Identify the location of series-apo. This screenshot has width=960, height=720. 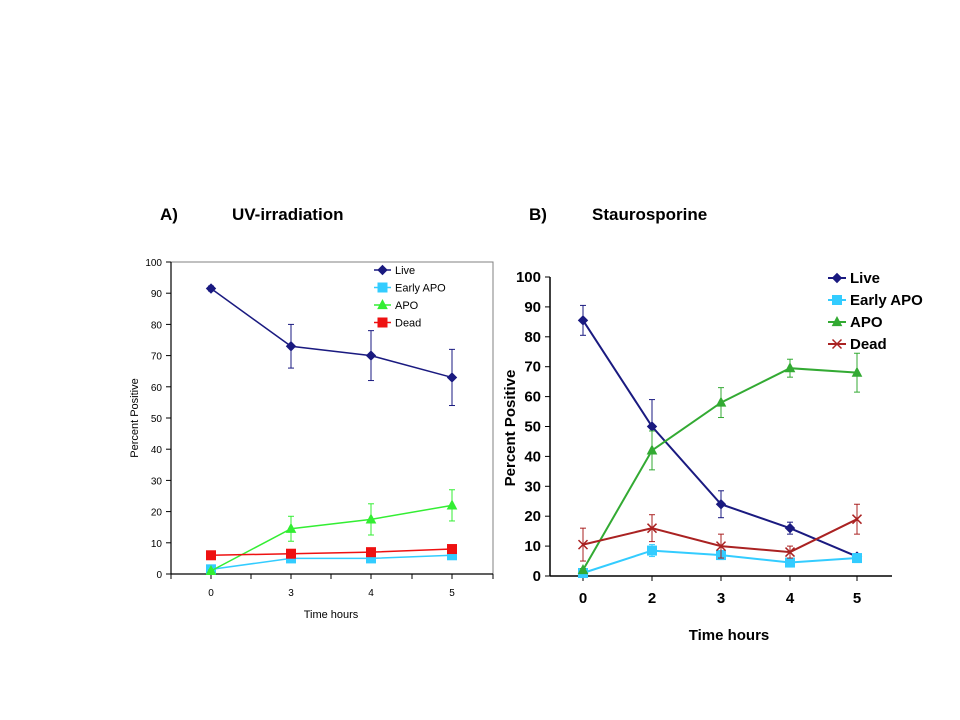
(331, 532).